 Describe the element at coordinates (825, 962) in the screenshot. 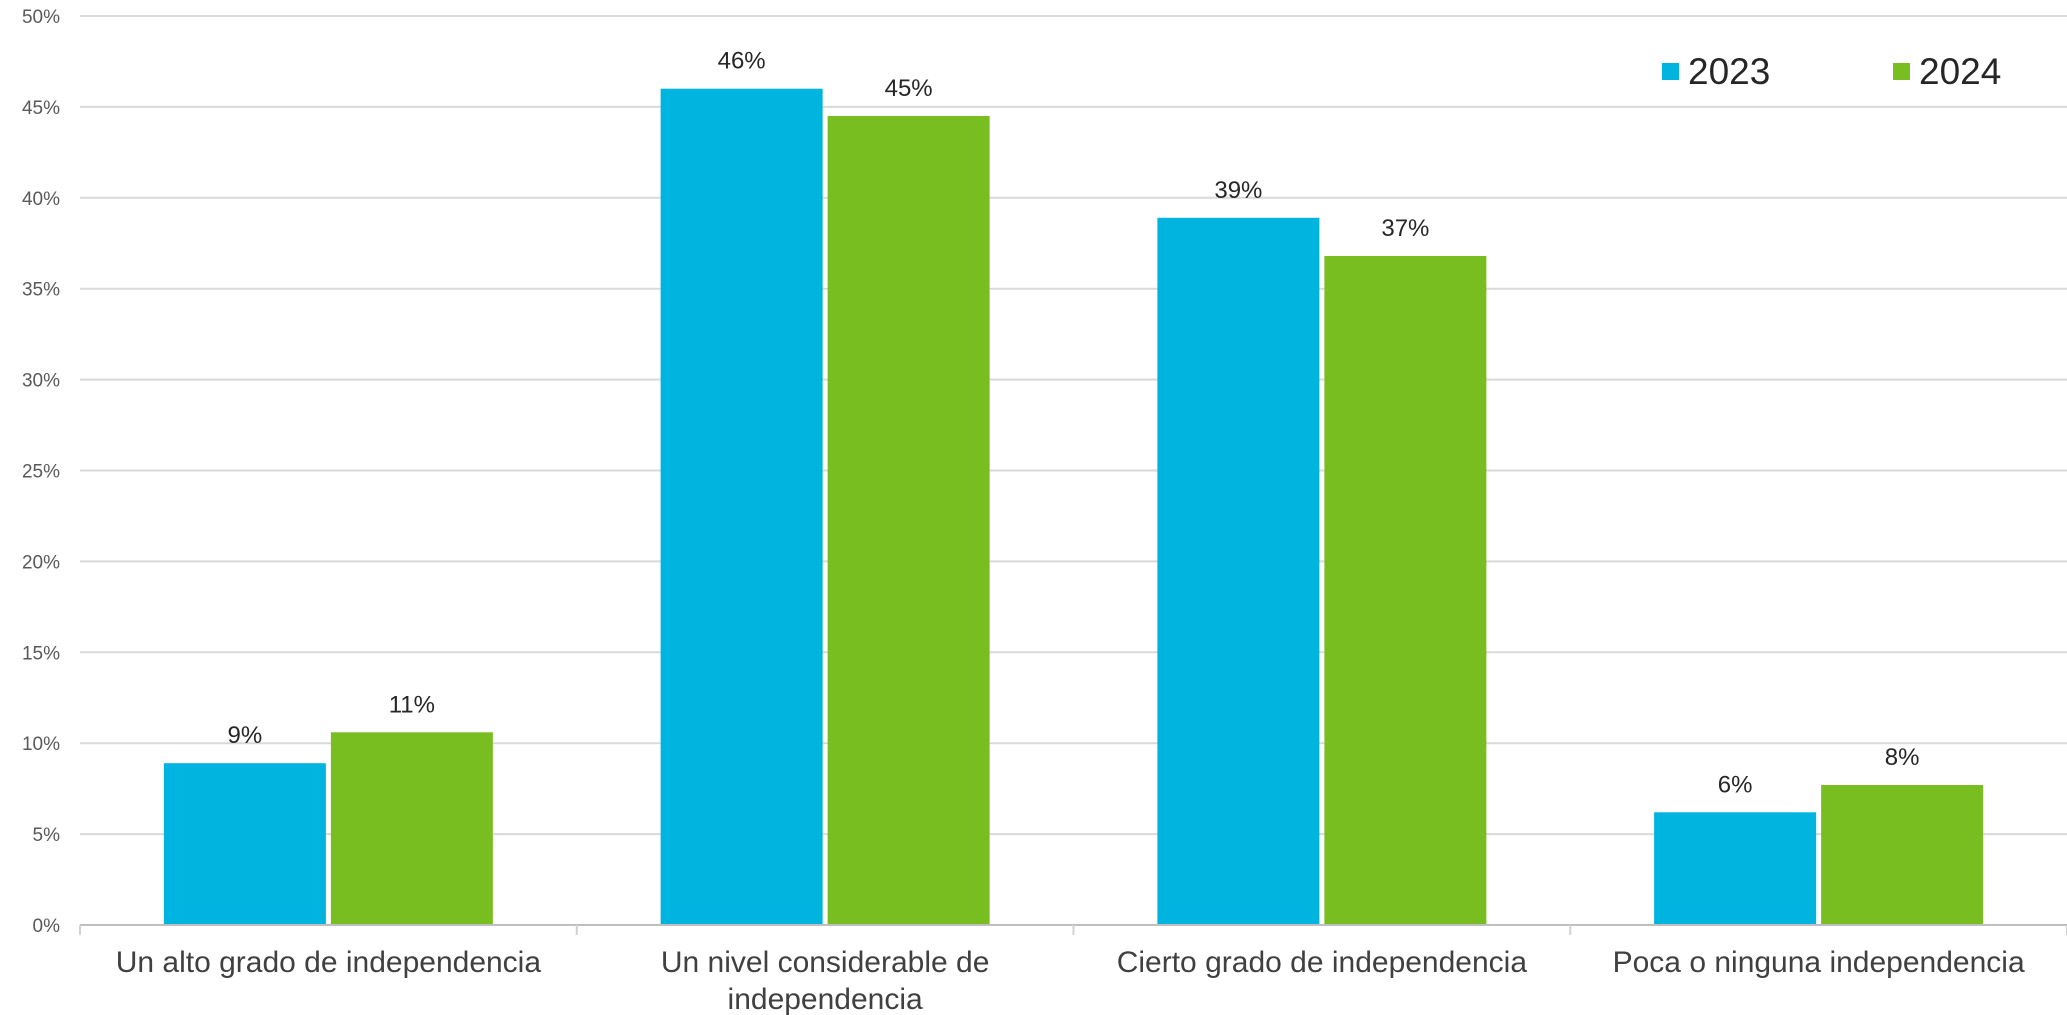

I see `x-tick-label: Un nivel considerable de` at that location.